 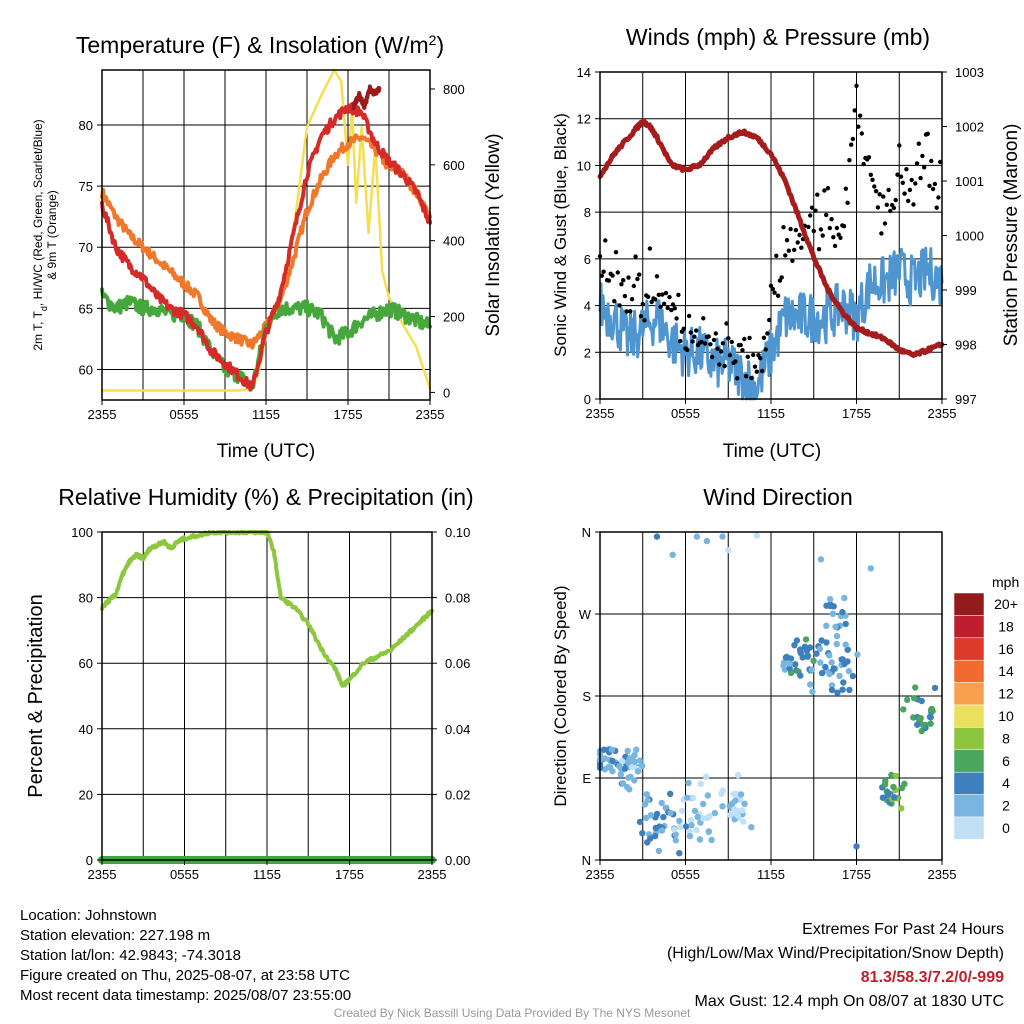 I want to click on wind-ytick-label: 0, so click(x=587, y=399).